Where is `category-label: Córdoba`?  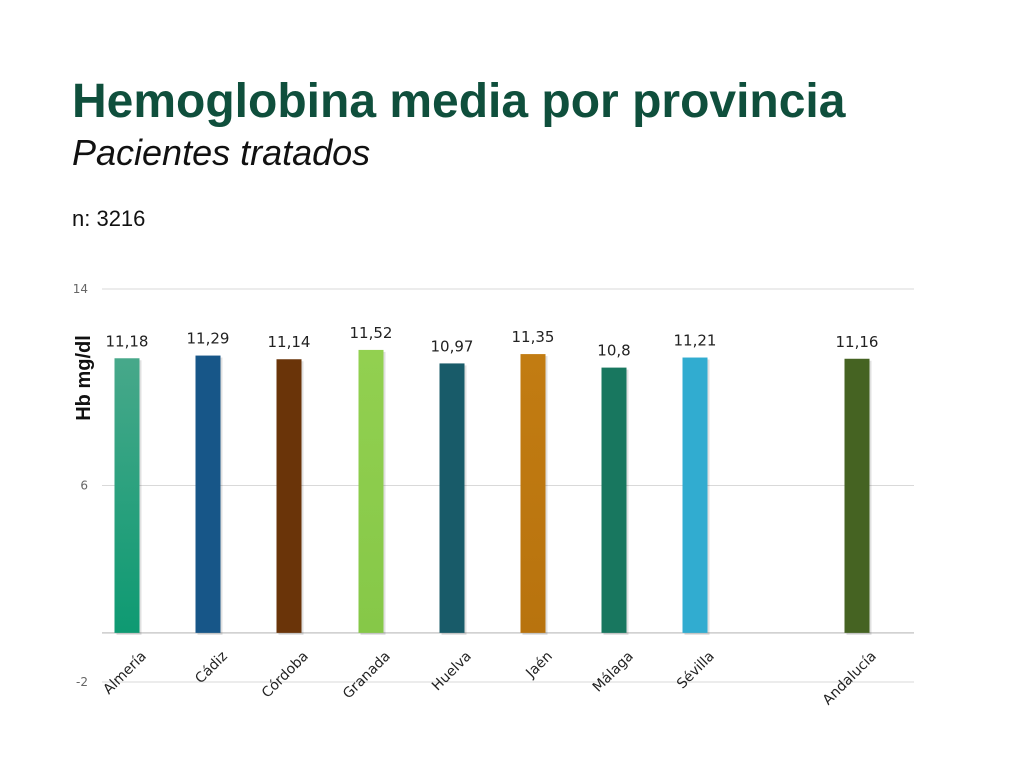 category-label: Córdoba is located at coordinates (285, 674).